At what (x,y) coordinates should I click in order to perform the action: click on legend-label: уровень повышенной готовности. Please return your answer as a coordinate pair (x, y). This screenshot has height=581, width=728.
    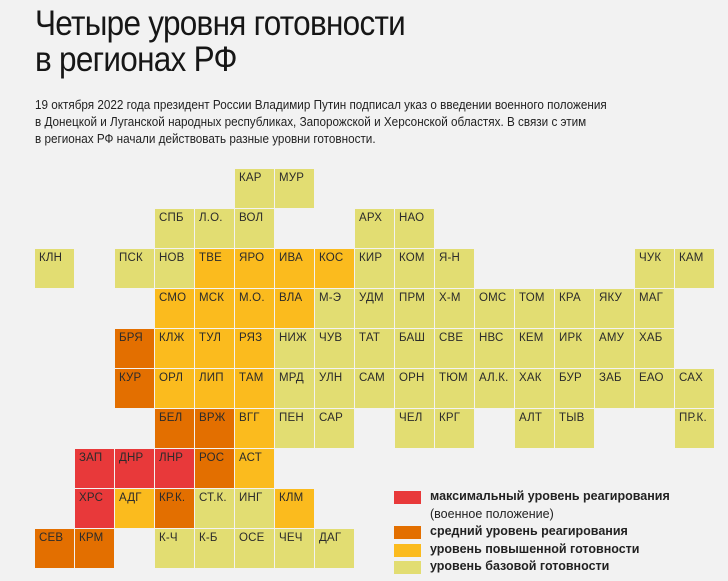
    Looking at the image, I should click on (535, 548).